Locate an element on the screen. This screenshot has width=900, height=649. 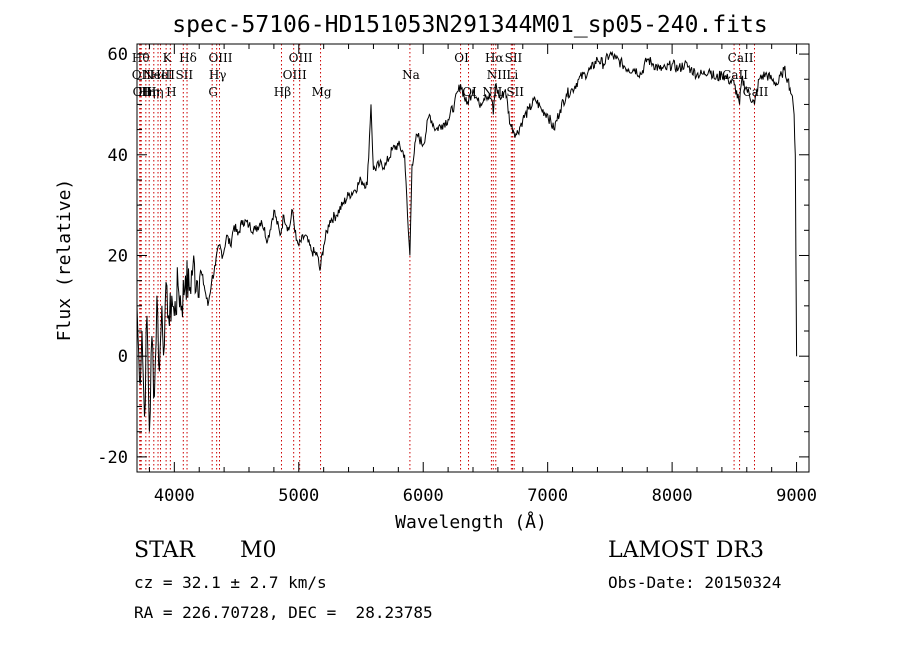
line-marker-label-25: Li is located at coordinates (512, 75).